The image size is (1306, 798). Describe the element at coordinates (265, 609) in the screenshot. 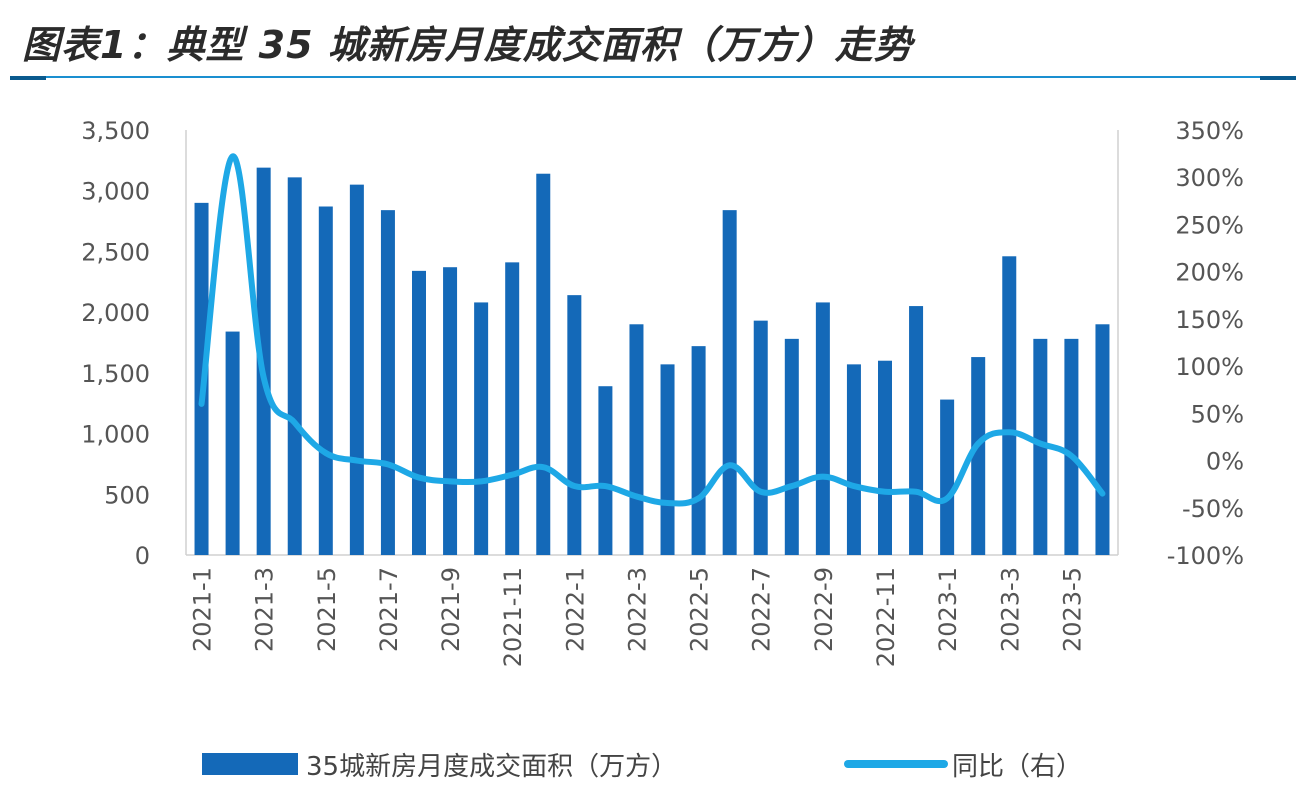

I see `x-tick-label: 2021-3` at that location.